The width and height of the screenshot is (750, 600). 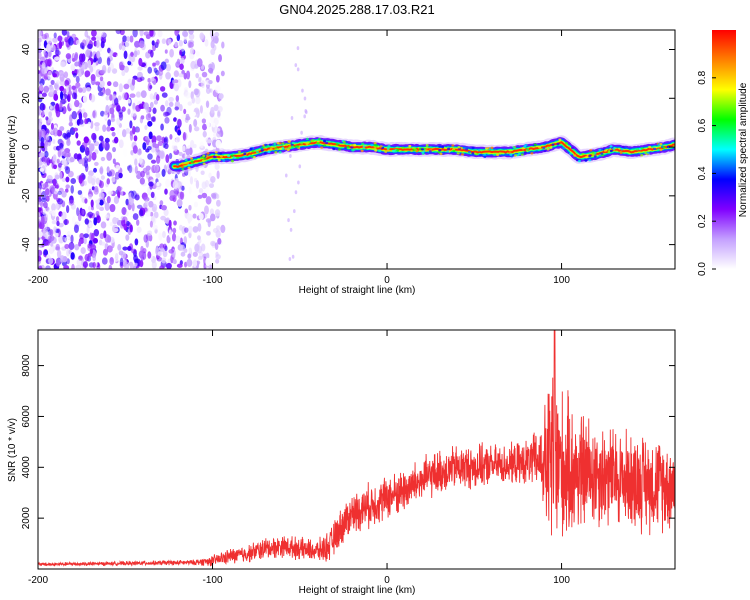 I want to click on x-tick-label: 0, so click(x=387, y=580).